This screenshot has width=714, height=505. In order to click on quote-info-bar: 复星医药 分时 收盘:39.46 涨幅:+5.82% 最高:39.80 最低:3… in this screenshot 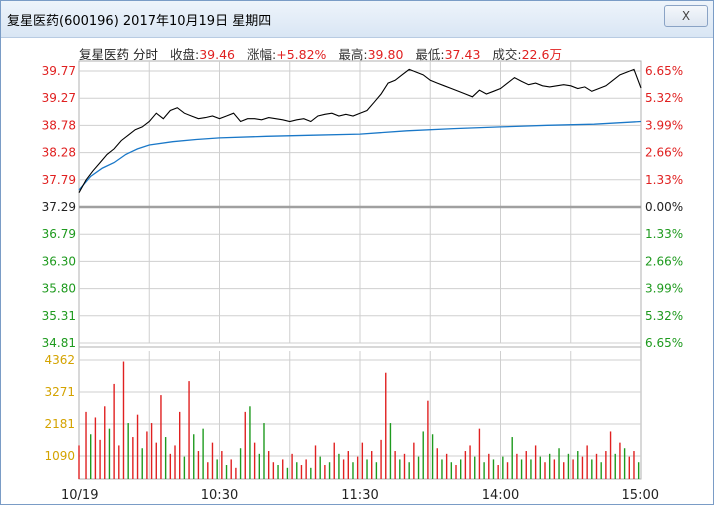, I will do `click(320, 53)`.